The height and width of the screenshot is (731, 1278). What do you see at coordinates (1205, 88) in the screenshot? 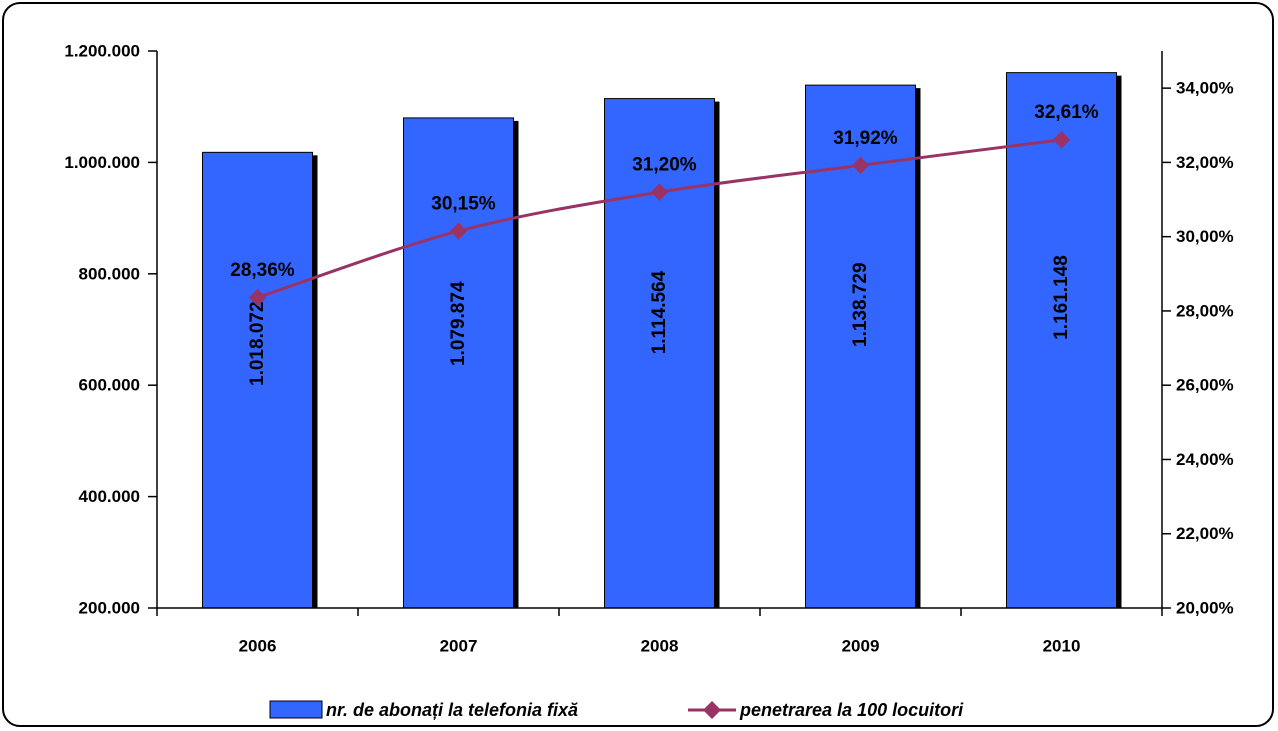
I see `y-right-tick-label: 34,00%` at bounding box center [1205, 88].